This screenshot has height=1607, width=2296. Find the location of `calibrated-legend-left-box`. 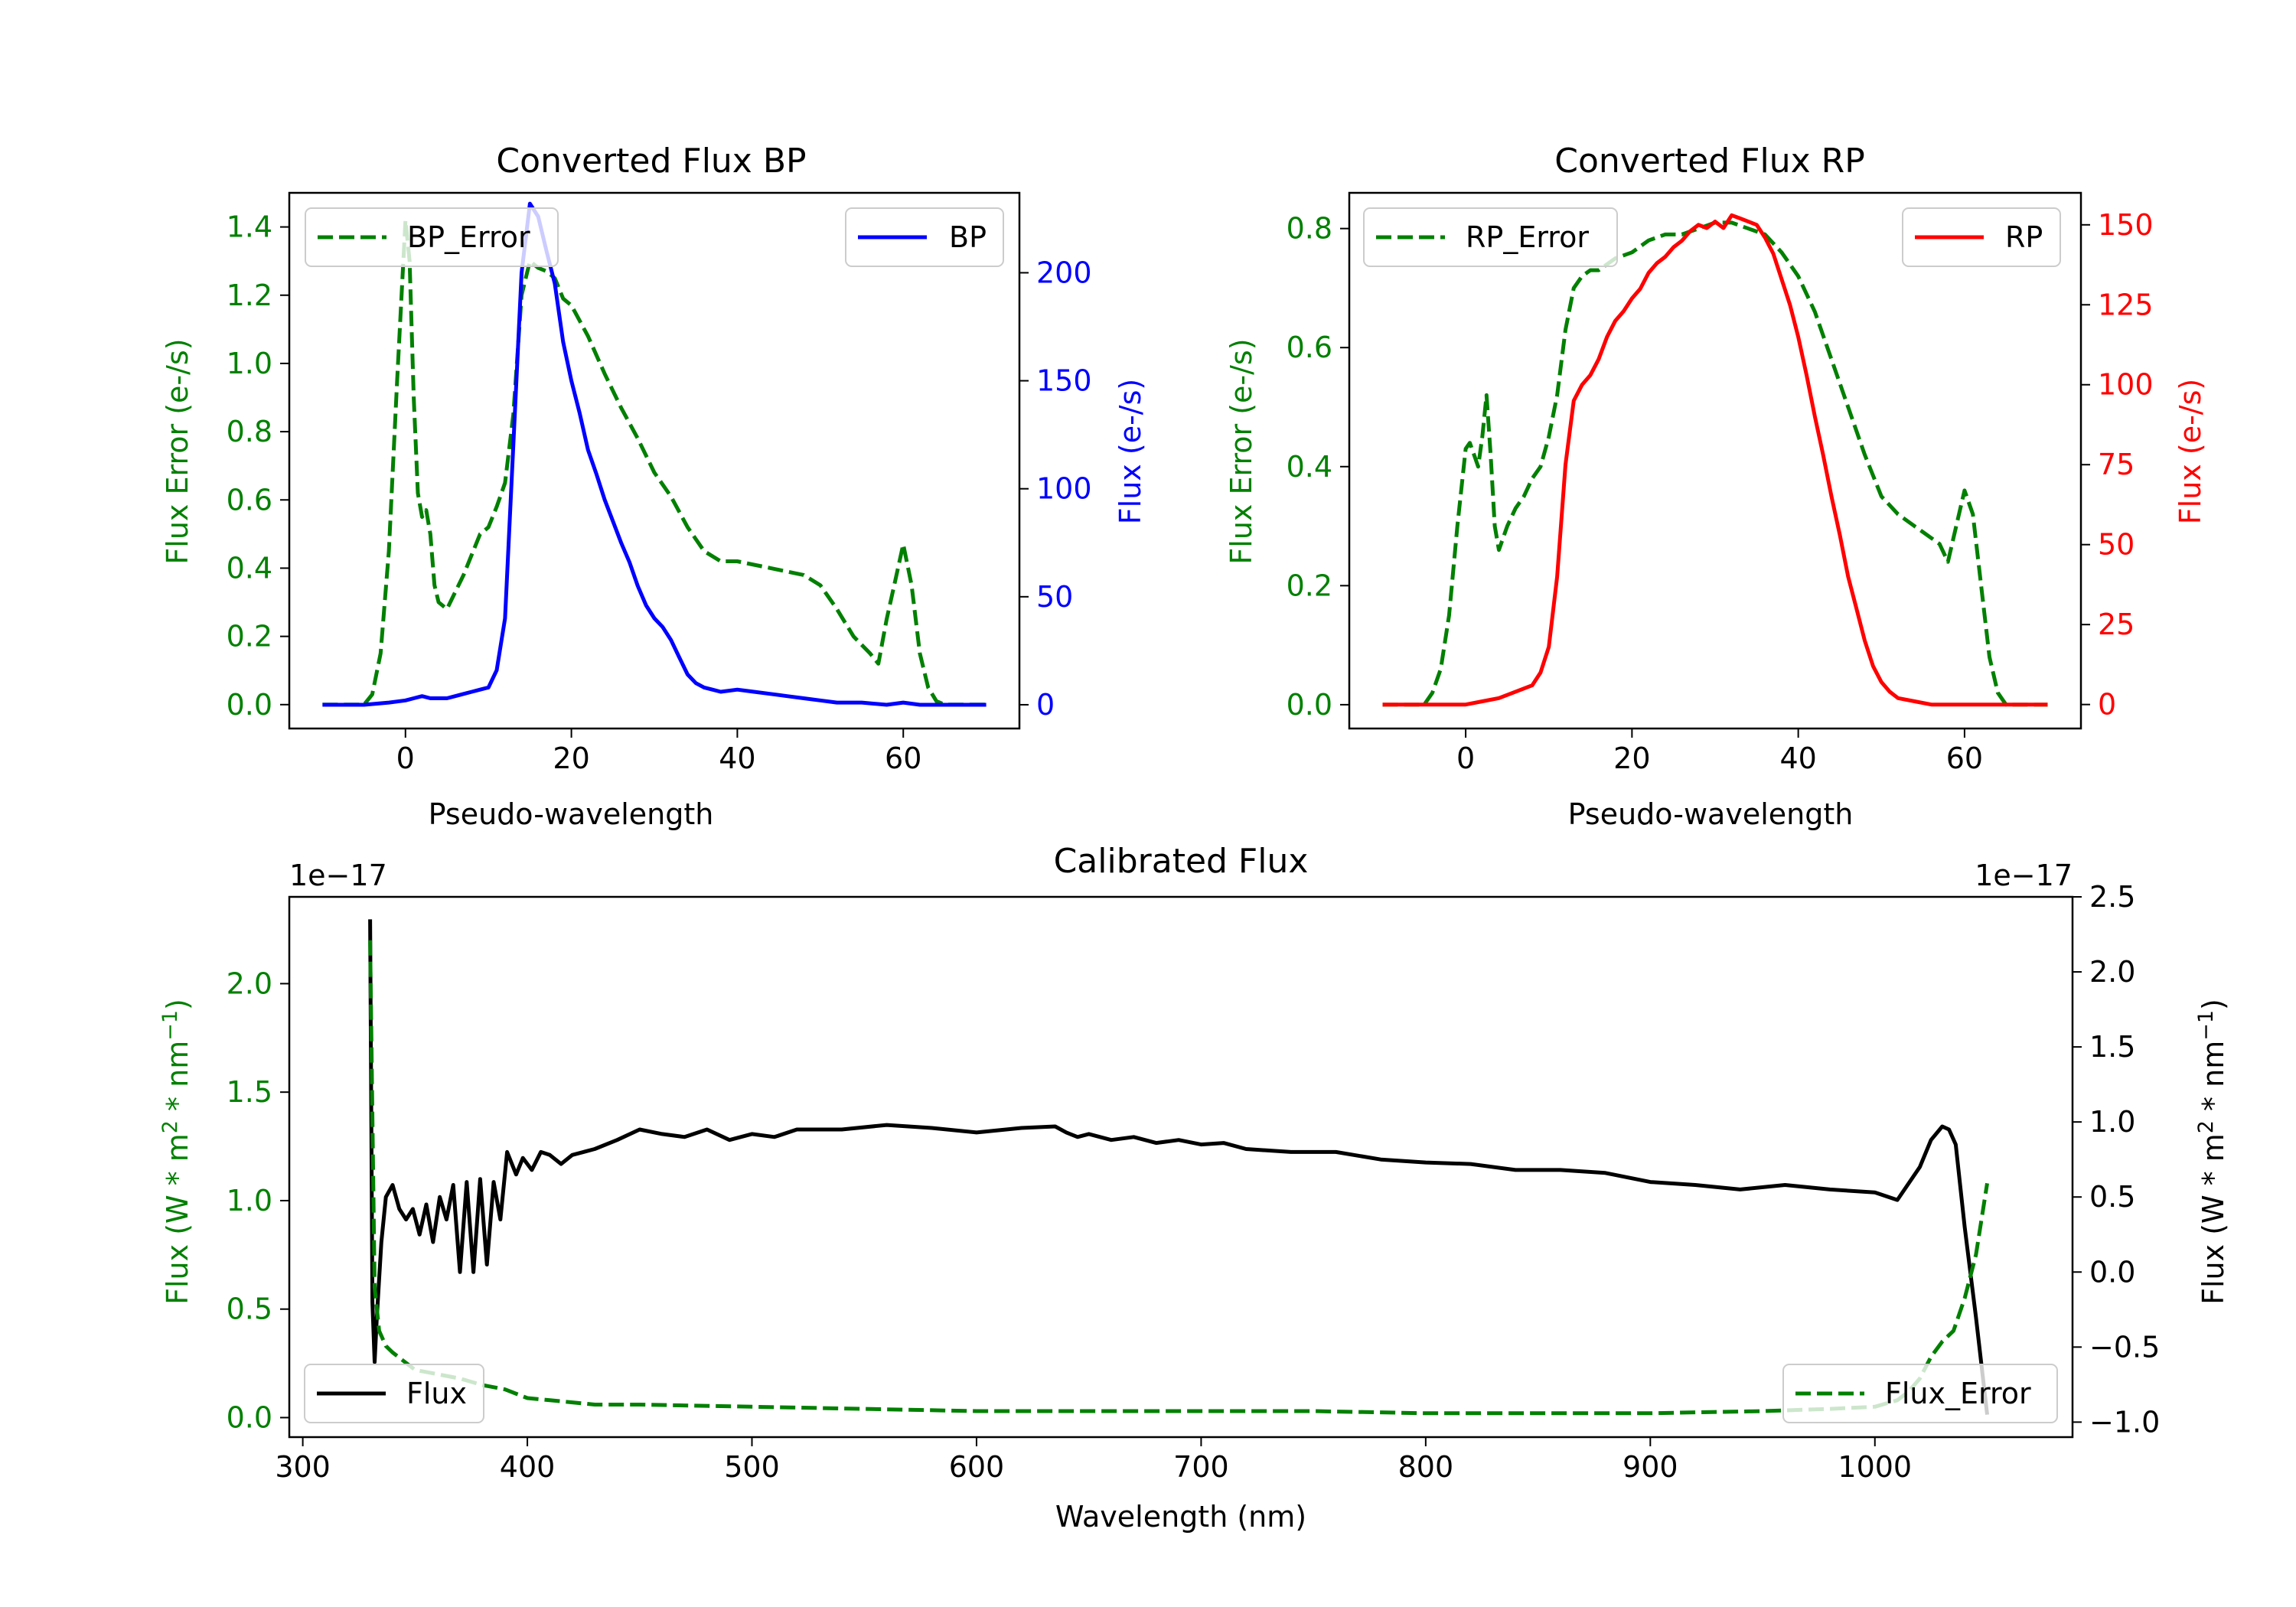

calibrated-legend-left-box is located at coordinates (394, 1393).